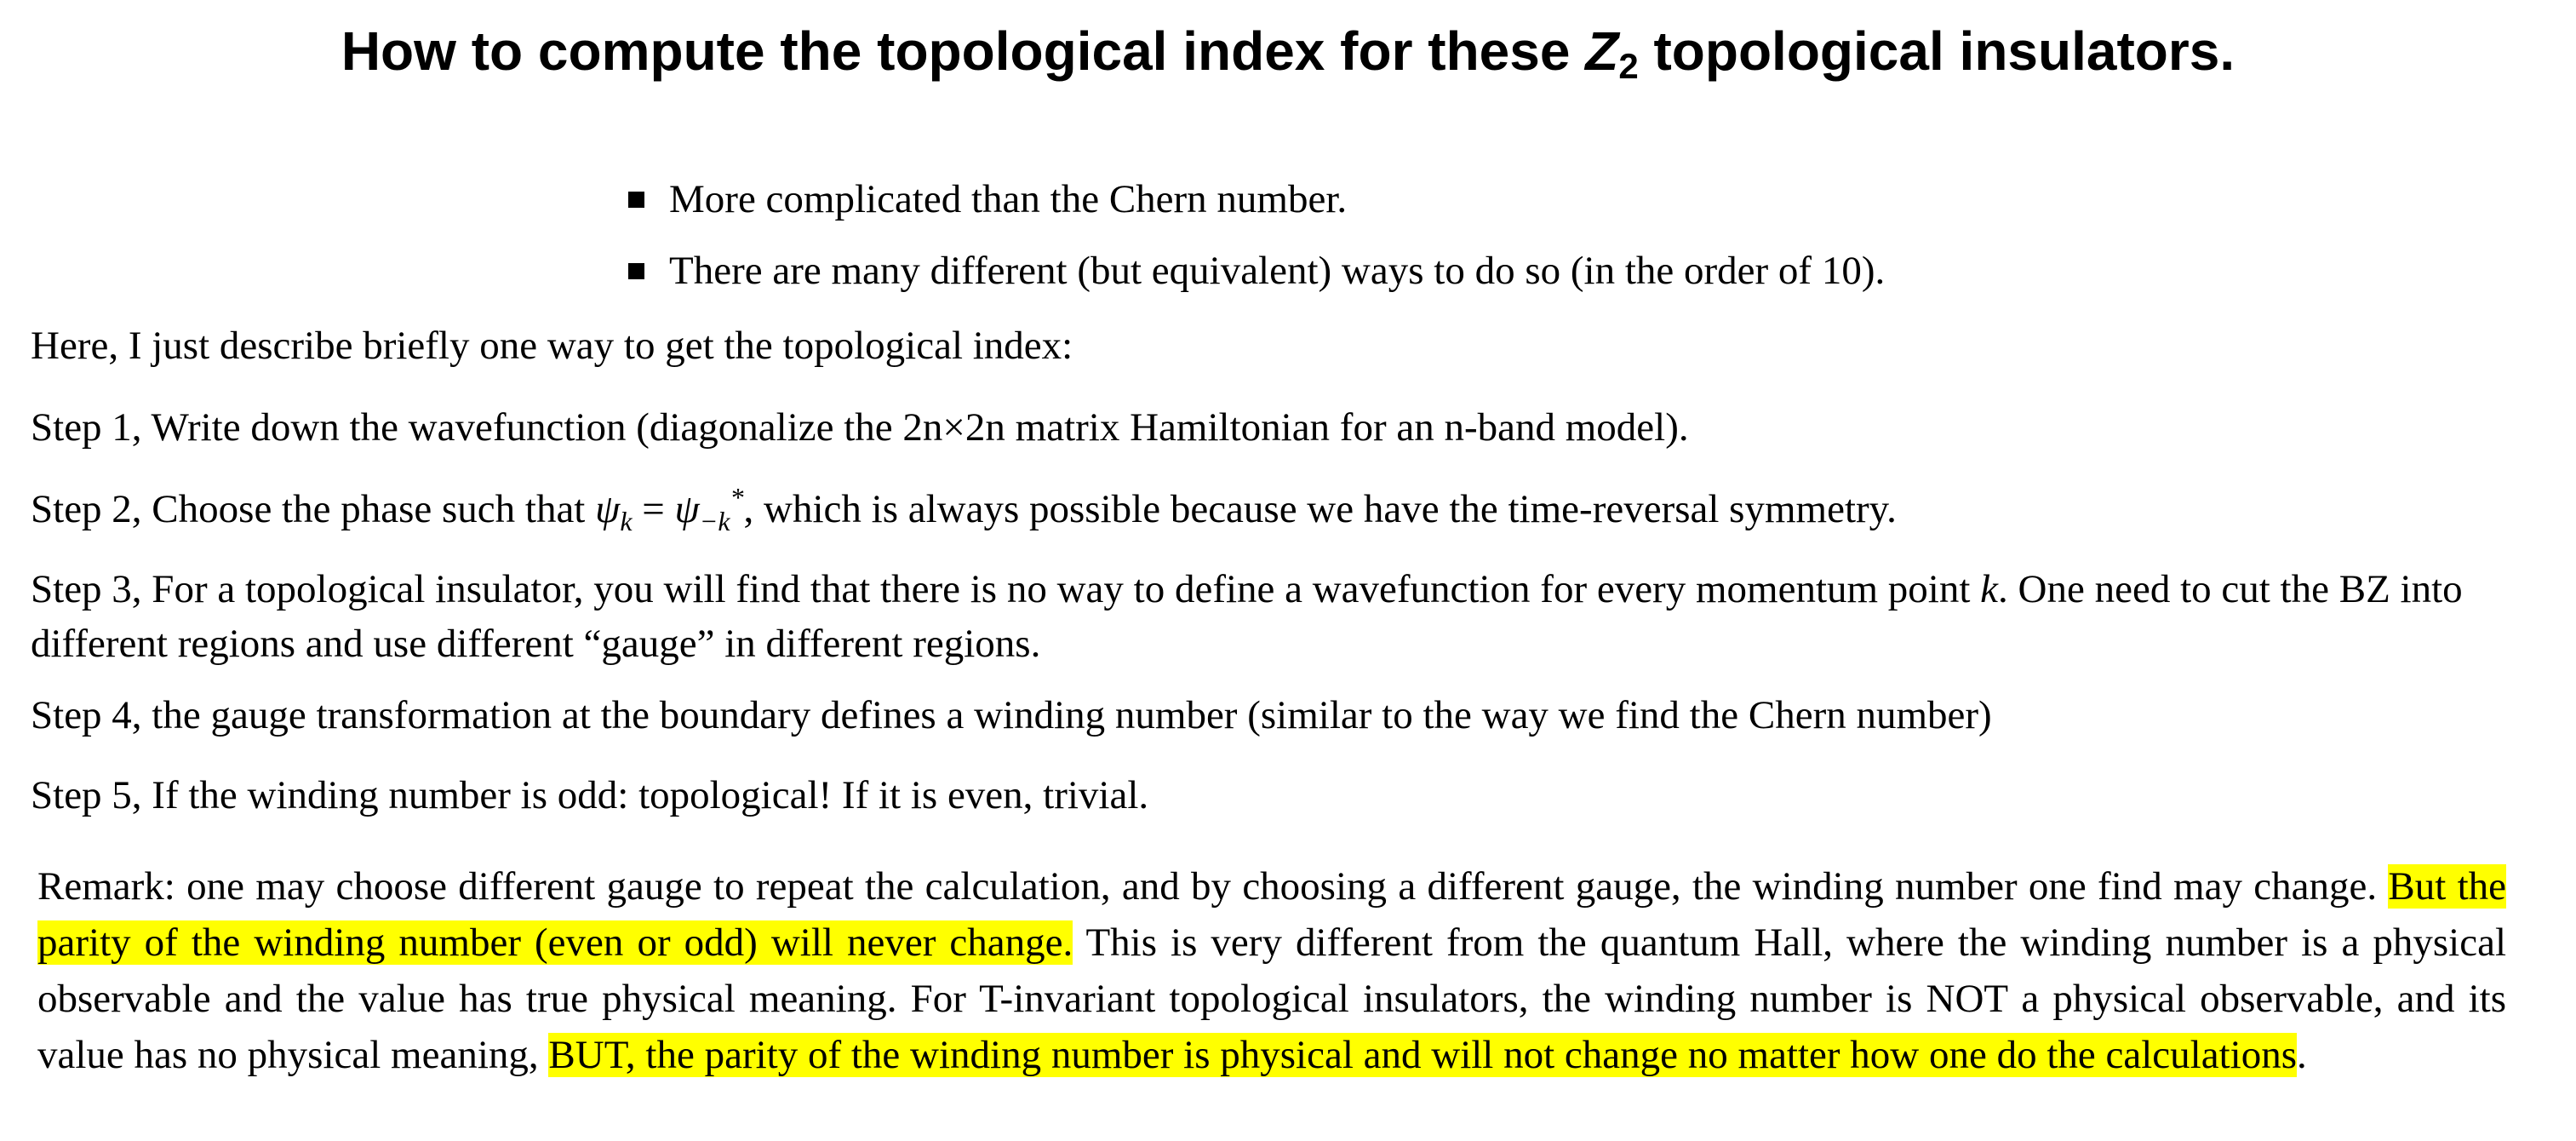 This screenshot has height=1141, width=2576. I want to click on title-suffix: topological insulators., so click(1937, 51).